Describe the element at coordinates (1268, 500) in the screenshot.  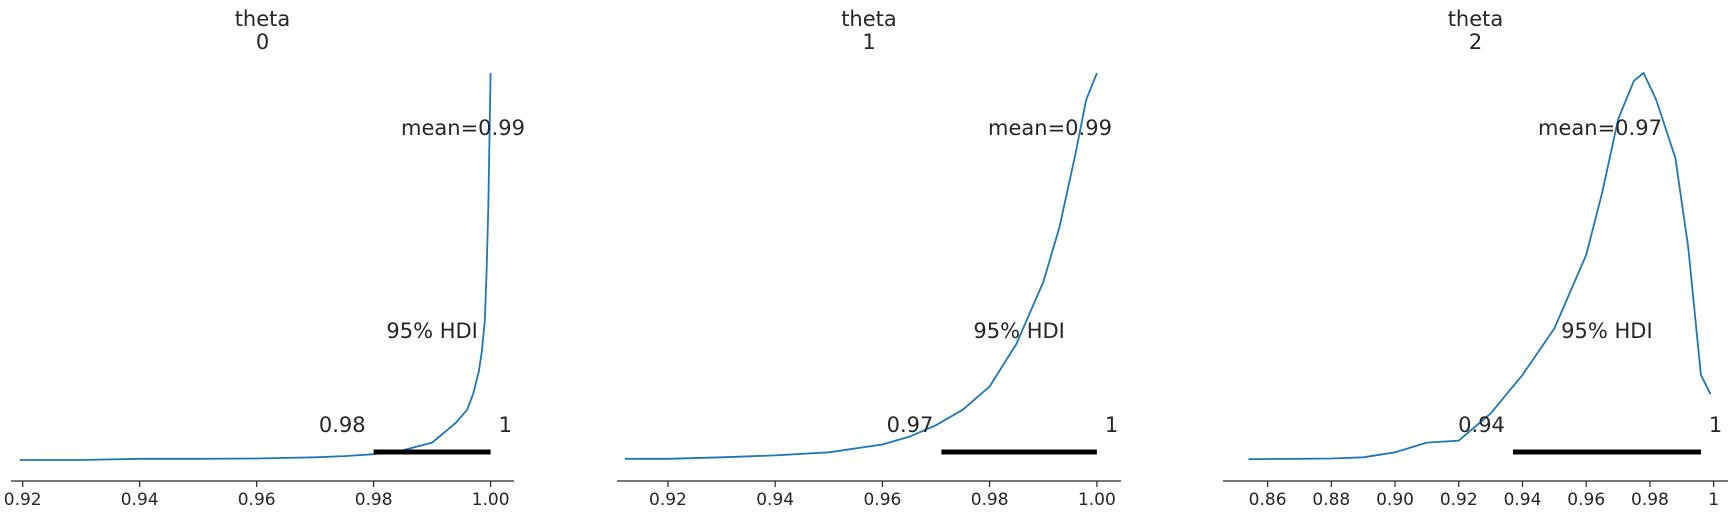
I see `x-tick-label: 0.86` at that location.